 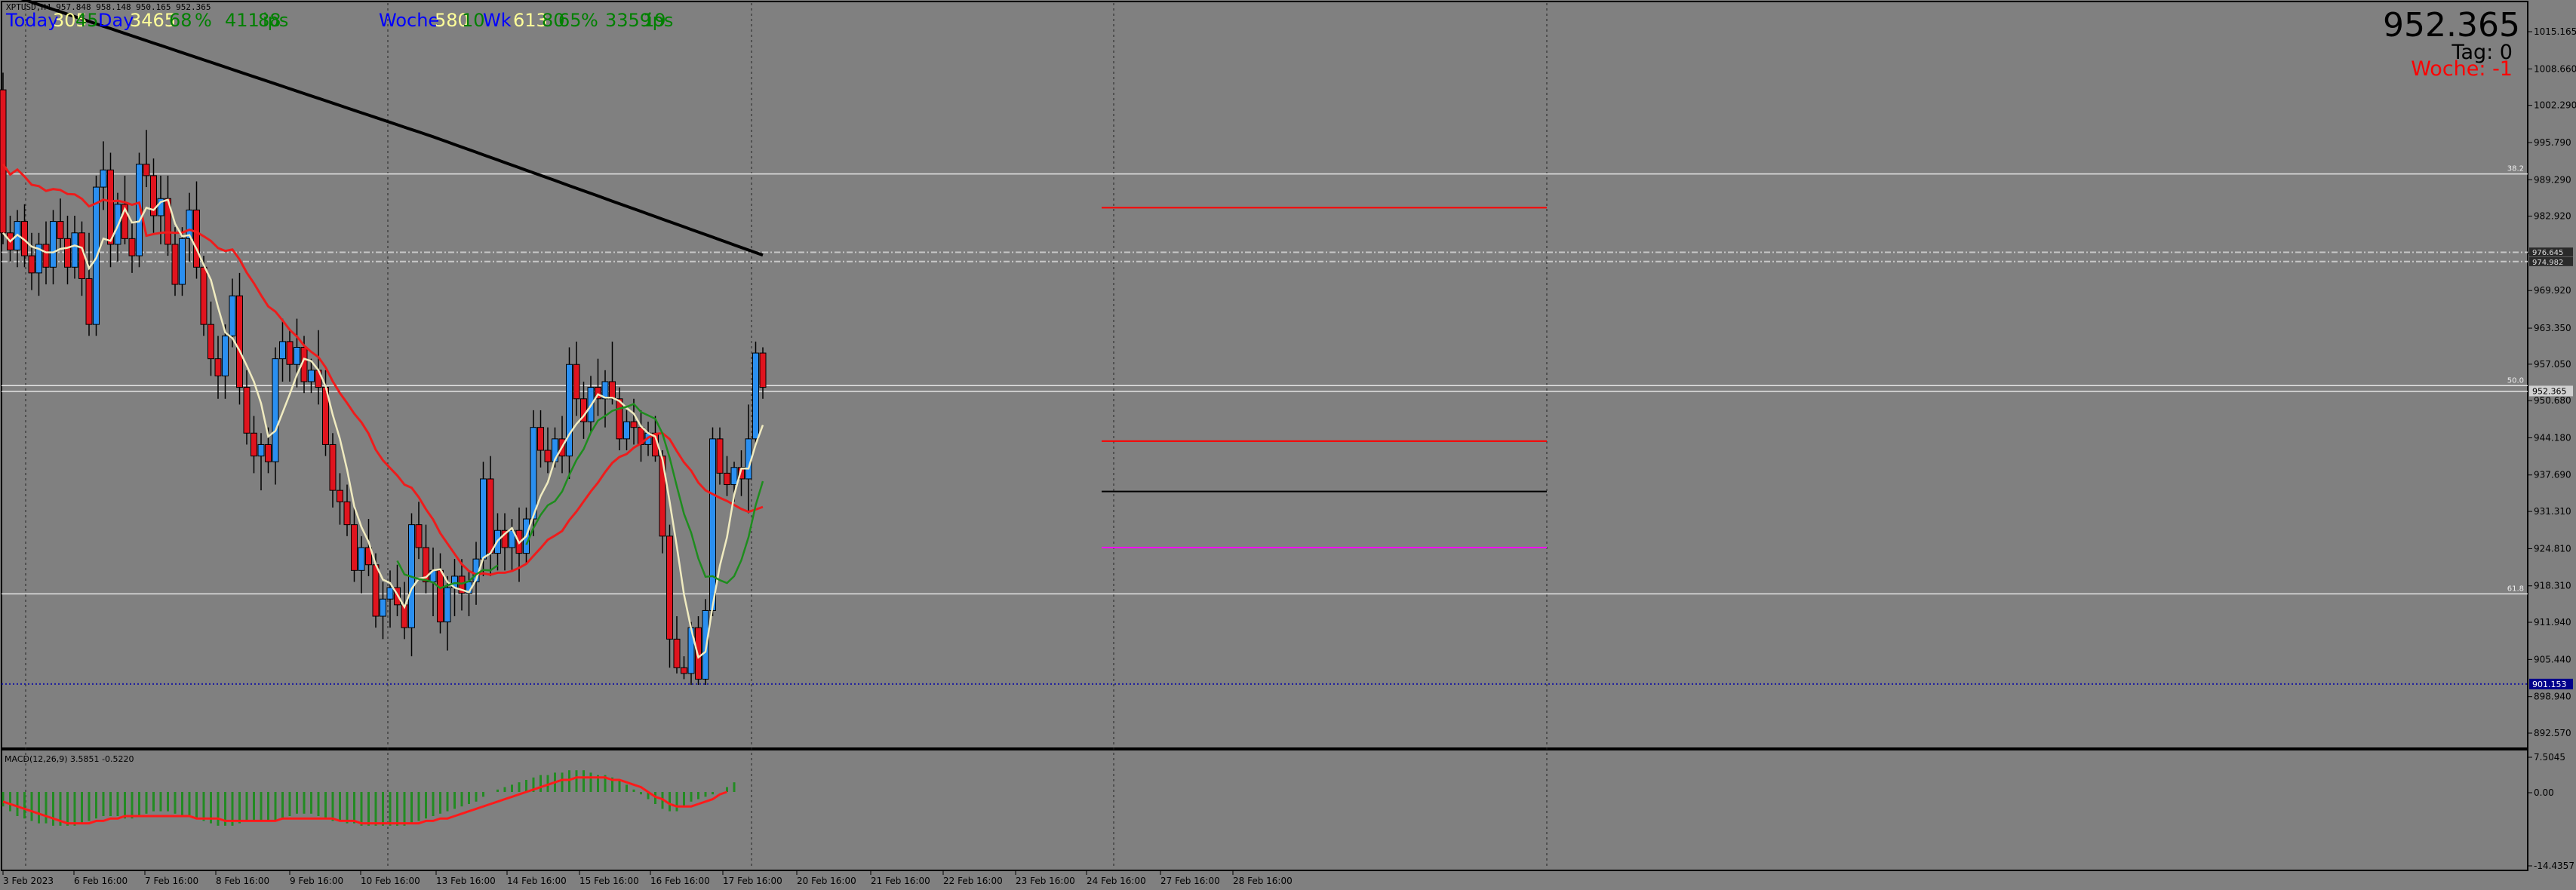 What do you see at coordinates (2552, 328) in the screenshot?
I see `price-tick-label: 963.350` at bounding box center [2552, 328].